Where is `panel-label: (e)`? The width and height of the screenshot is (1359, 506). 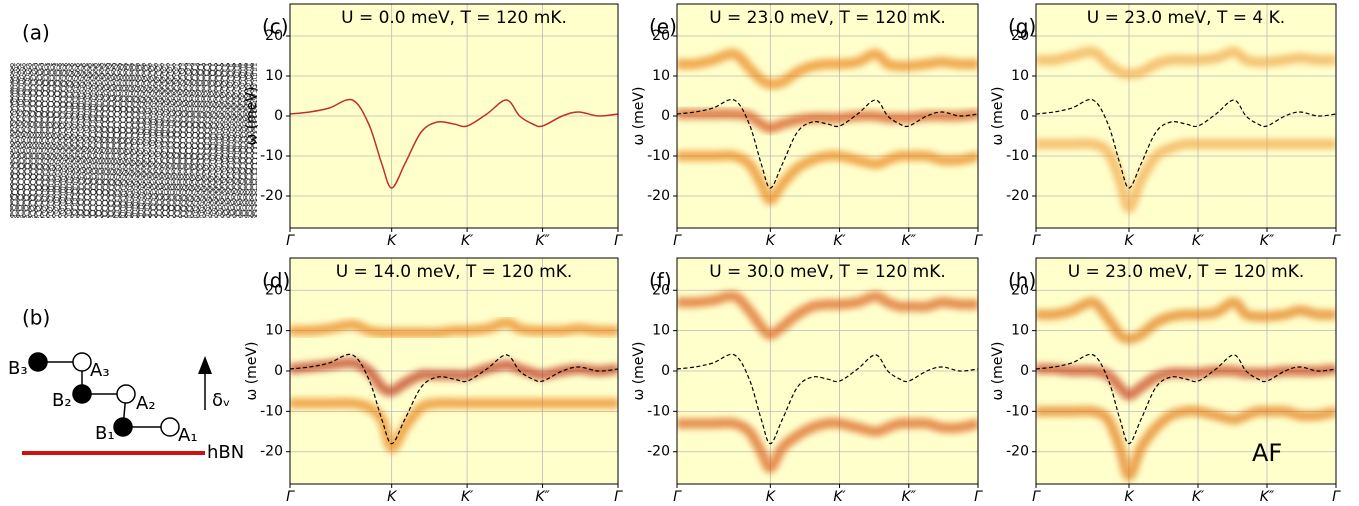 panel-label: (e) is located at coordinates (663, 27).